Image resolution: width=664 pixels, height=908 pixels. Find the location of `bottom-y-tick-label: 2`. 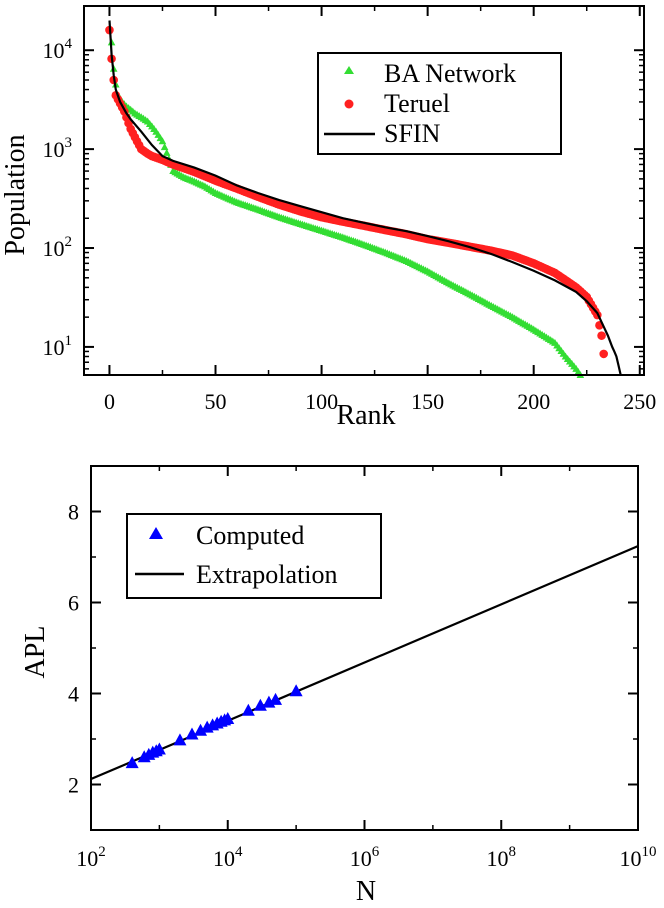

bottom-y-tick-label: 2 is located at coordinates (73, 785).